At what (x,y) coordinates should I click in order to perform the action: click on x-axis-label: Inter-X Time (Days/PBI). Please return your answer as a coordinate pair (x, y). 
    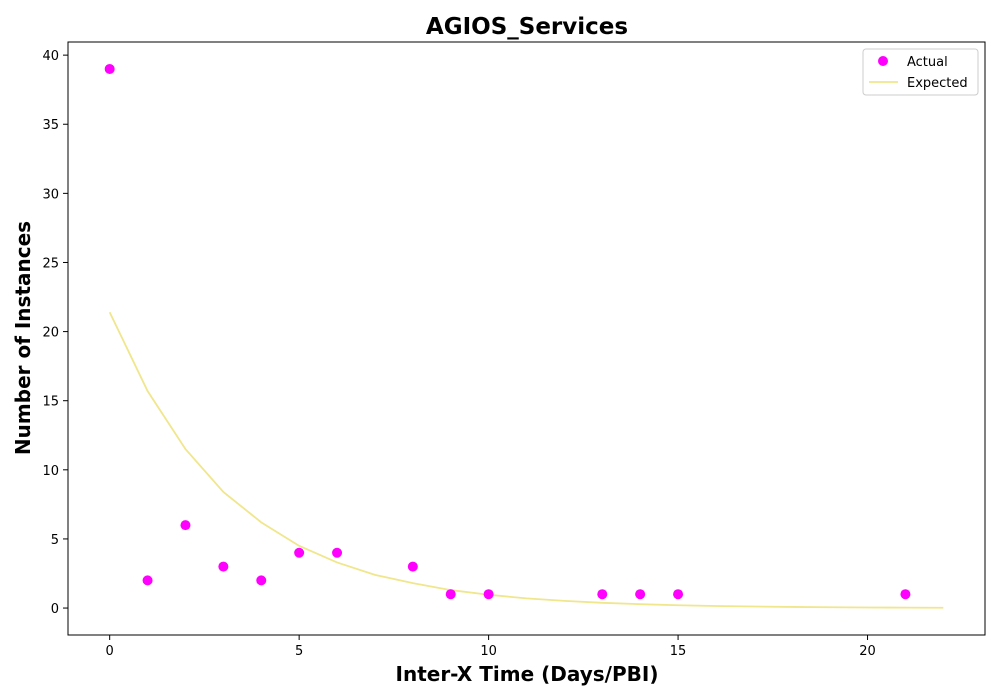
    Looking at the image, I should click on (527, 674).